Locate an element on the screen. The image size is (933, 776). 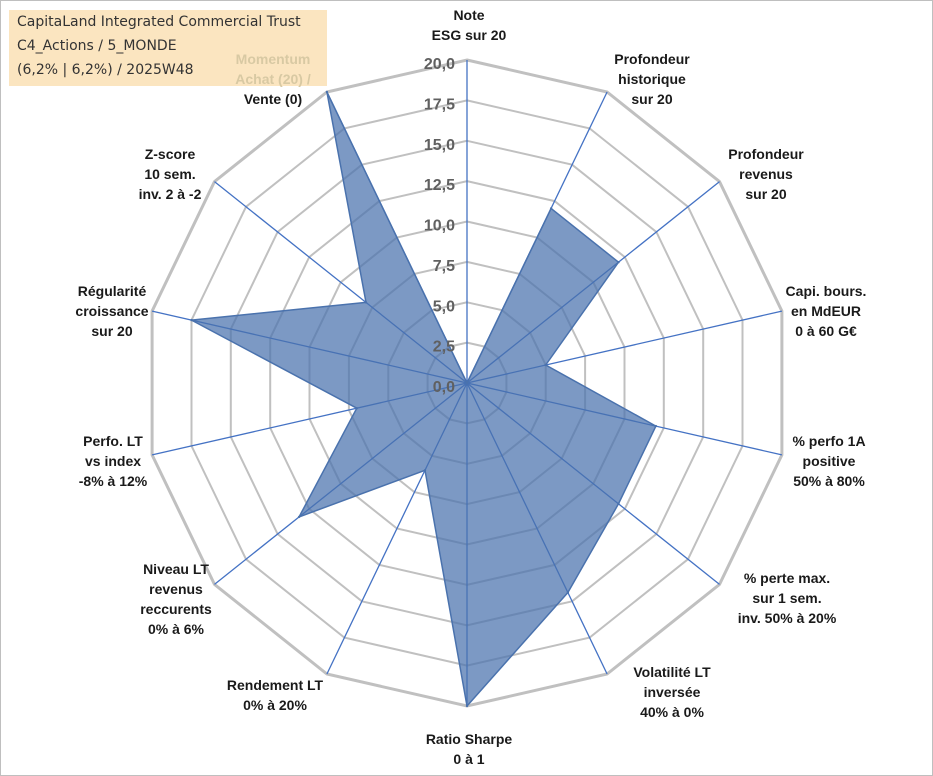
category-label: Capi. bours. en MdEUR 0 à 60 G€ is located at coordinates (826, 311).